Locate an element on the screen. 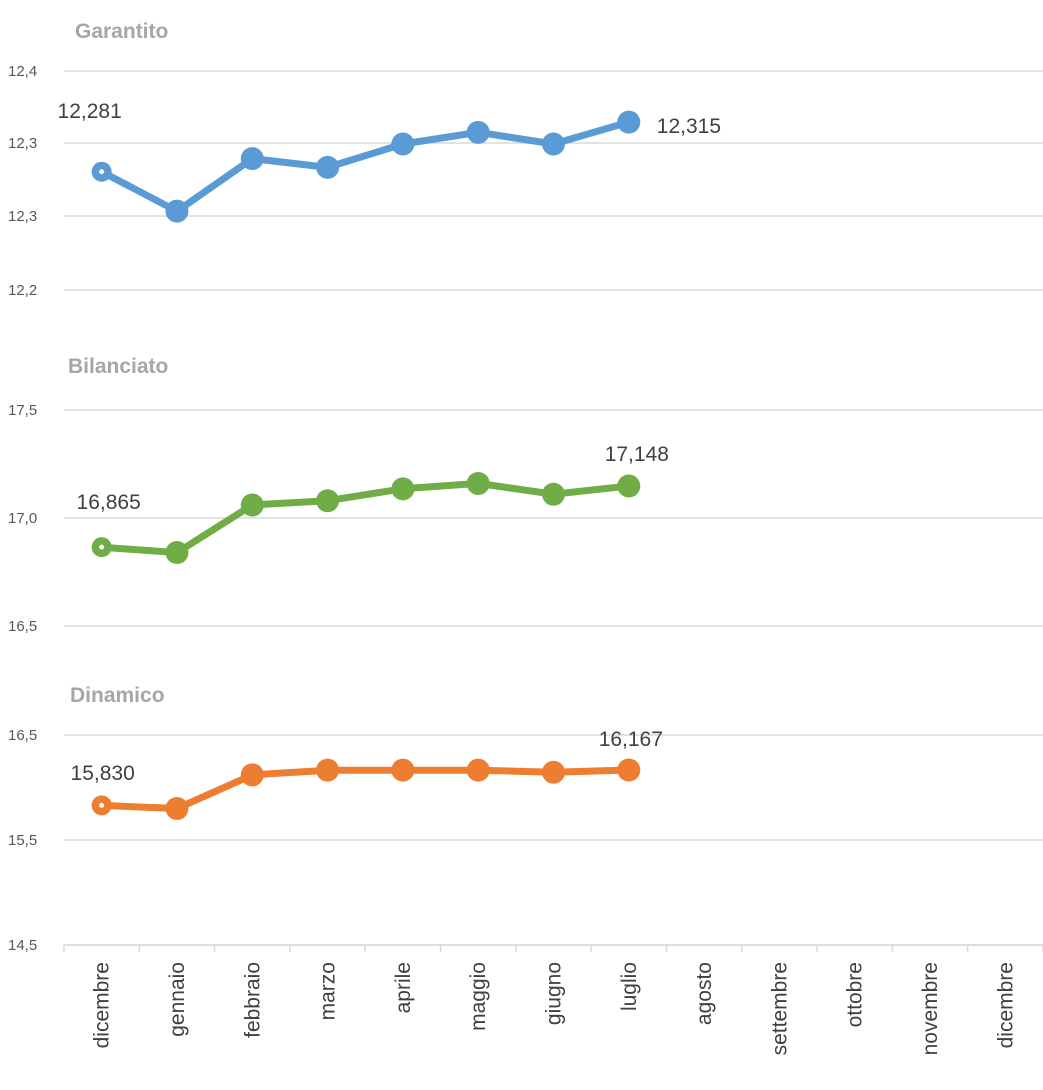 The image size is (1043, 1090). x-tick-label: ottobre is located at coordinates (855, 994).